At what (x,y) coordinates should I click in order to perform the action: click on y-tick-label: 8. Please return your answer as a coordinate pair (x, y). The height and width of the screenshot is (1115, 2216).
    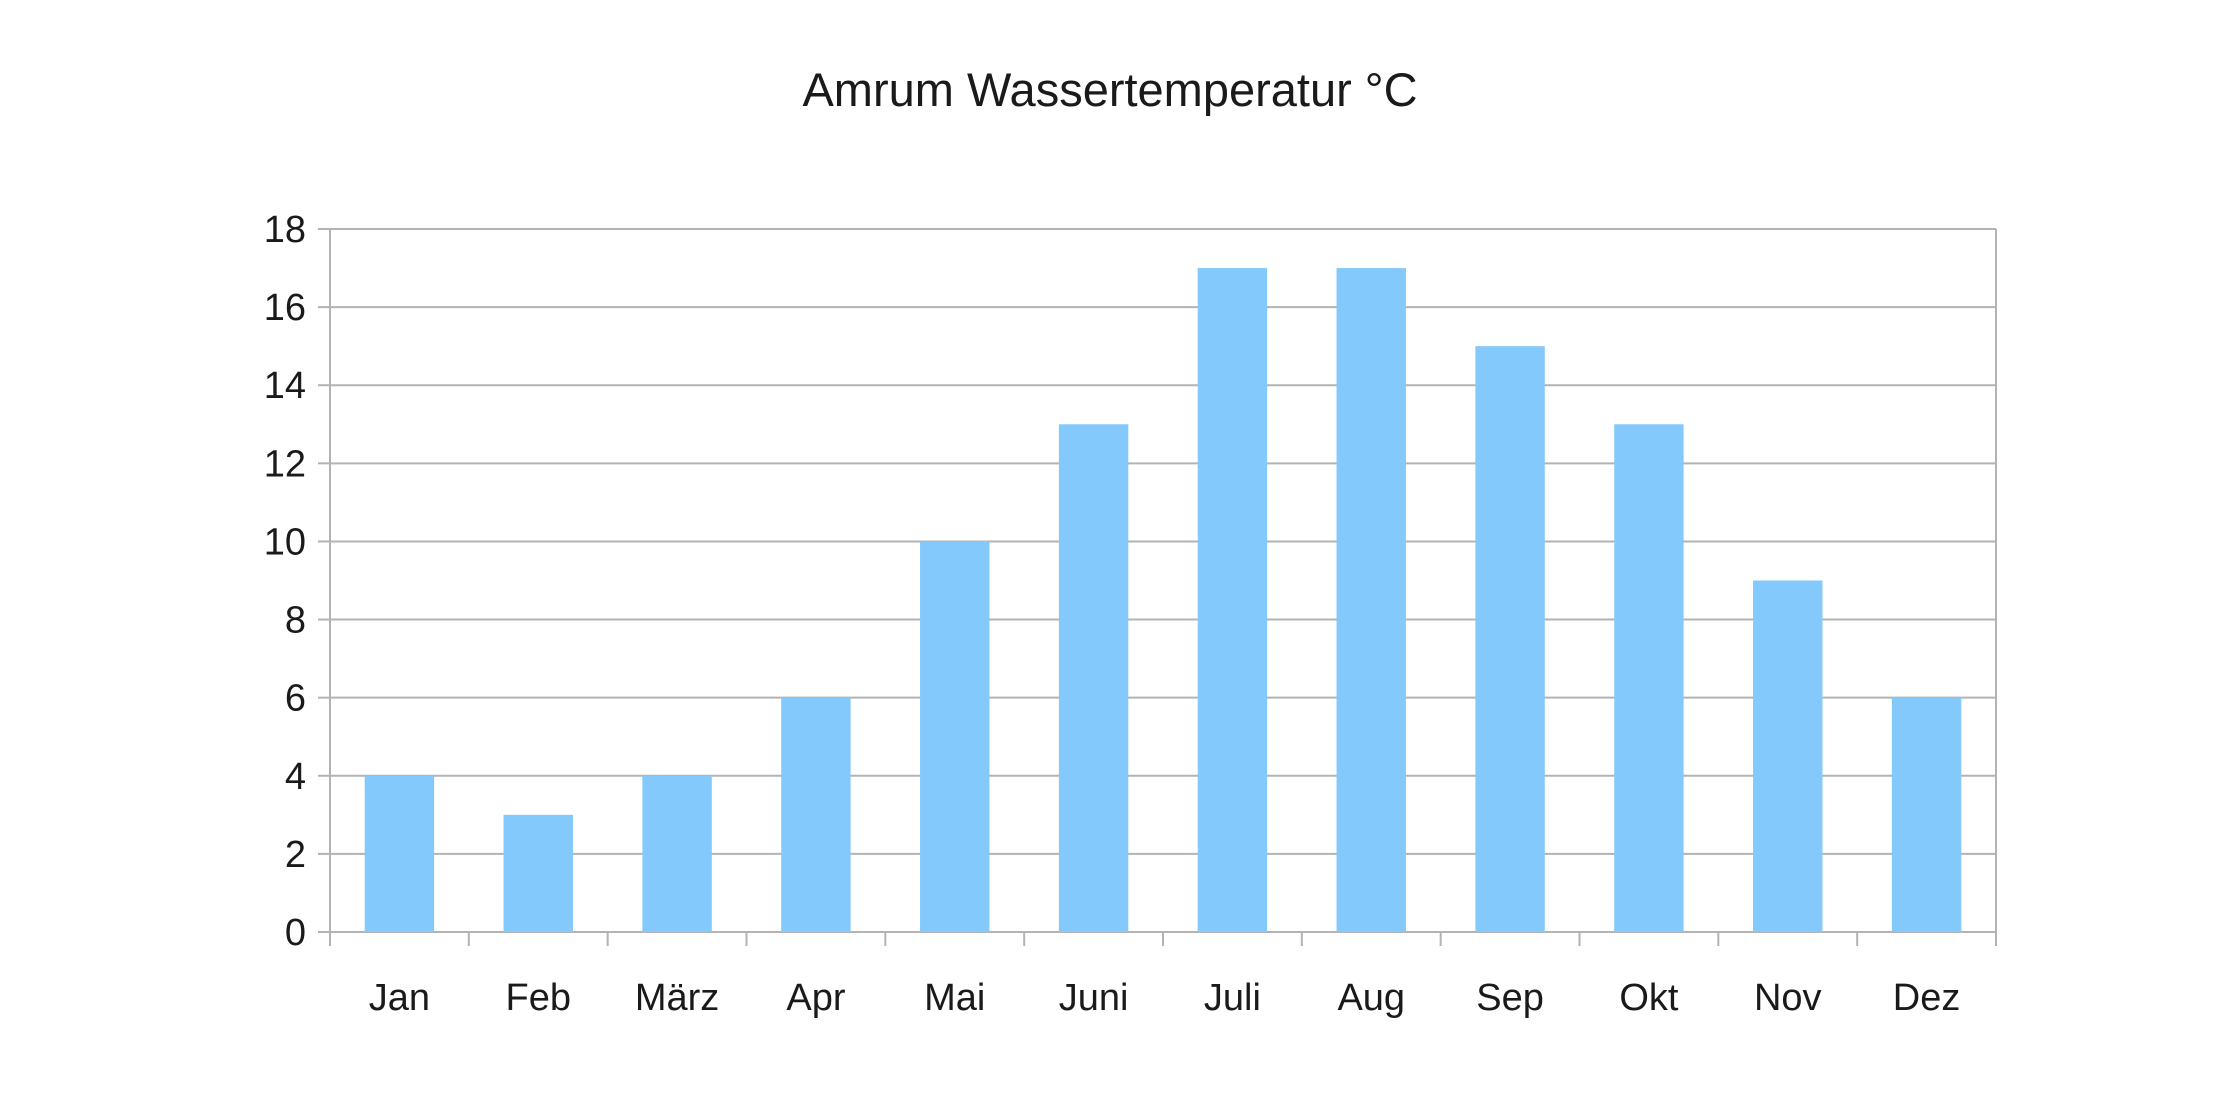
    Looking at the image, I should click on (295, 621).